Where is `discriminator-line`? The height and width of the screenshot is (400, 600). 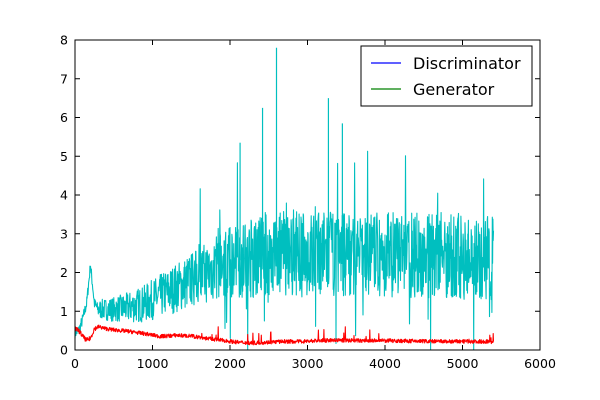
discriminator-line is located at coordinates (284, 335).